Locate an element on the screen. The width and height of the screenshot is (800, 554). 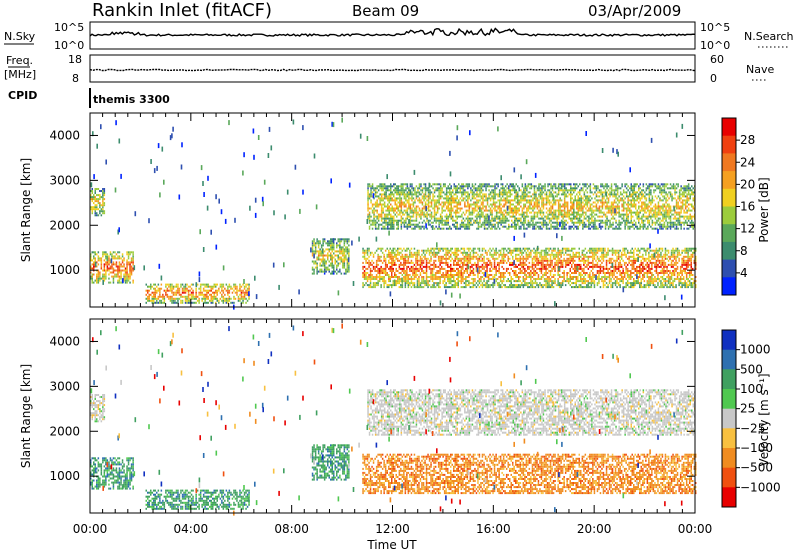
freq-trace is located at coordinates (392, 70).